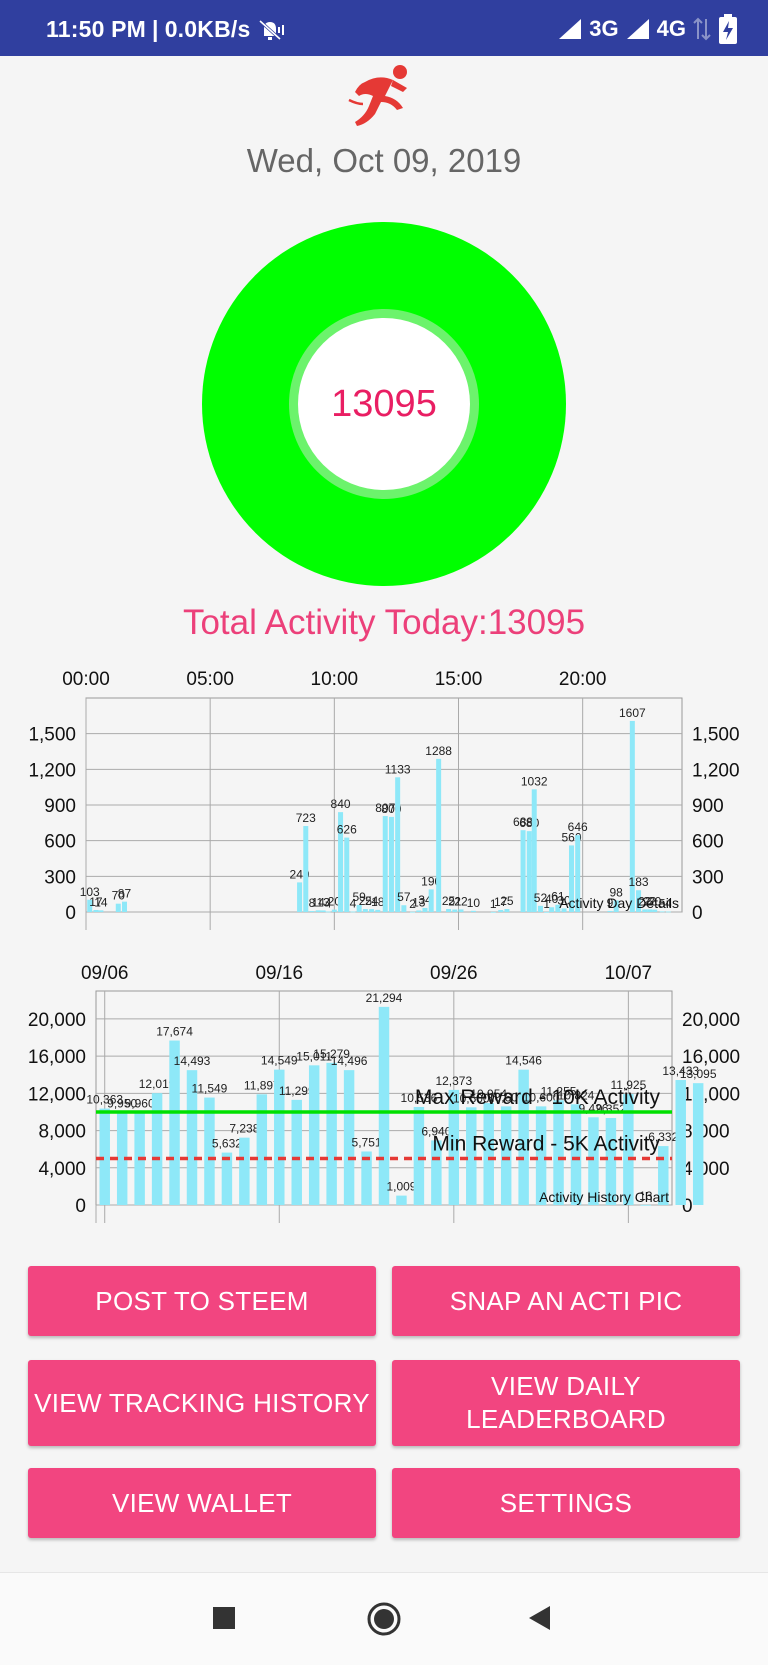  I want to click on history-bar-label: 11,925, so click(628, 1085).